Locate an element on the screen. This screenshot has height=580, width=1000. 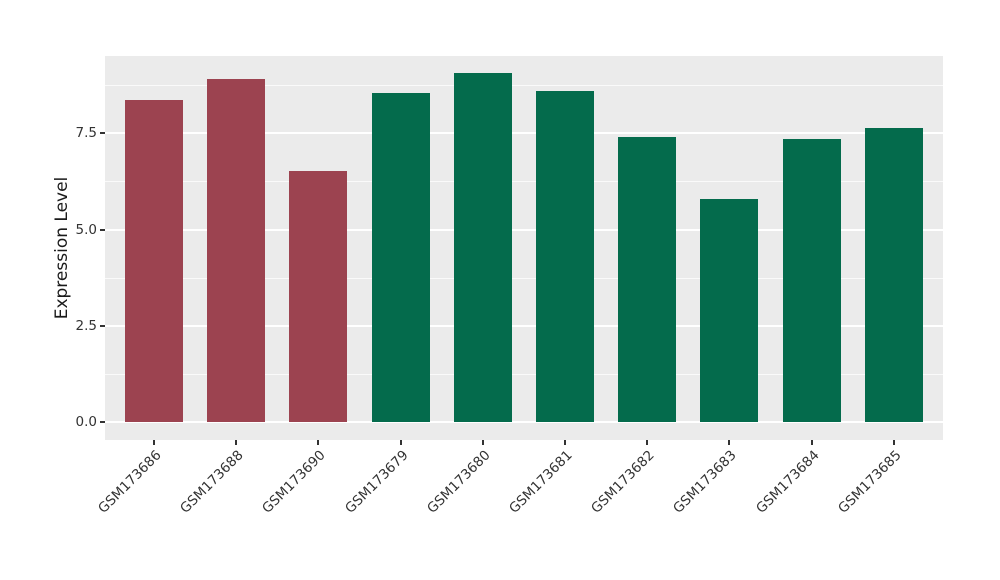
bar-GSM173681 is located at coordinates (565, 256).